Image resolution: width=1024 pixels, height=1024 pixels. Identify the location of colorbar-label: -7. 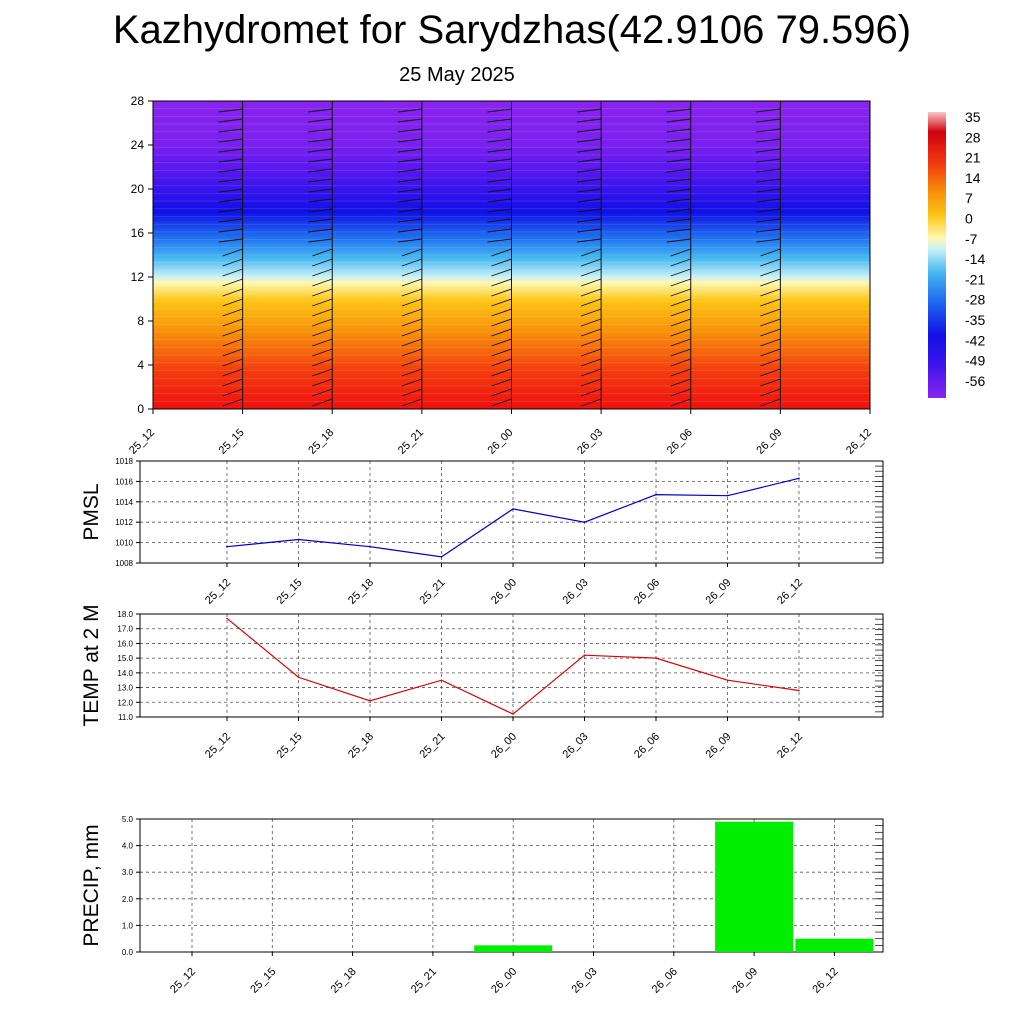
(971, 239).